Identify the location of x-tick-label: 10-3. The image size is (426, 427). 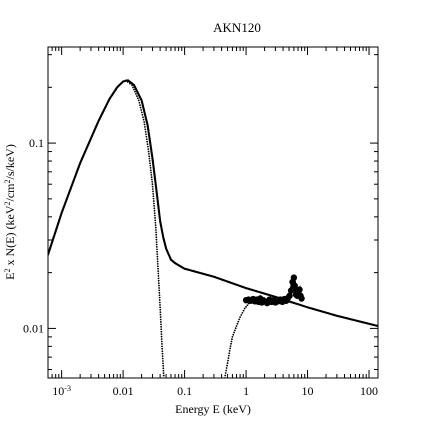
(61, 391).